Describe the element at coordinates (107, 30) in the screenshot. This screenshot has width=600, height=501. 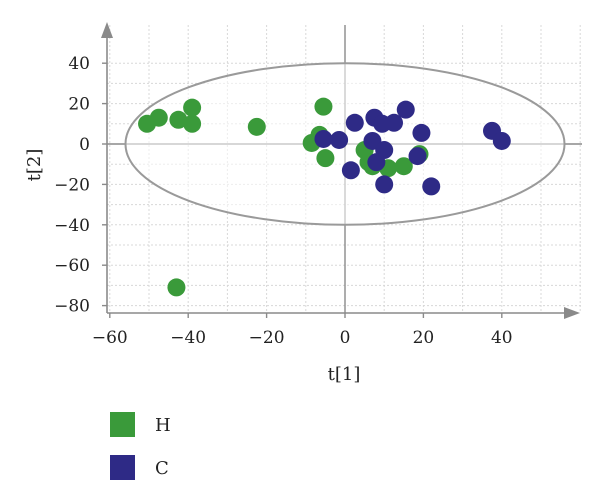
I see `y-axis-arrowhead` at that location.